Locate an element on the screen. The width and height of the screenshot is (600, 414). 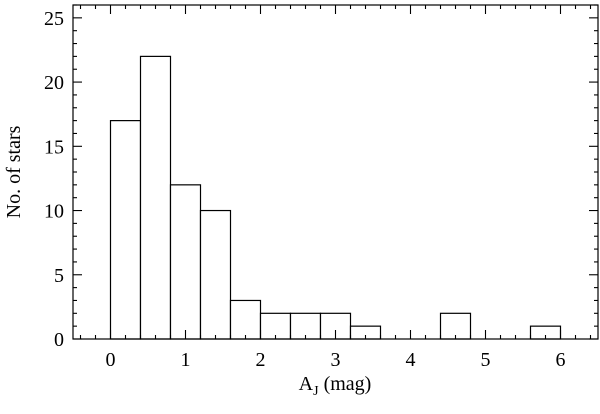
x-axis-label-sub: J is located at coordinates (316, 391).